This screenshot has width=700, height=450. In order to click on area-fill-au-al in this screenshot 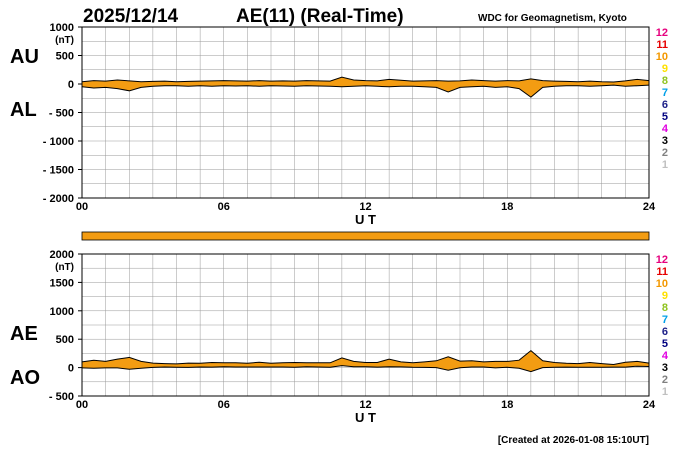, I will do `click(365, 87)`.